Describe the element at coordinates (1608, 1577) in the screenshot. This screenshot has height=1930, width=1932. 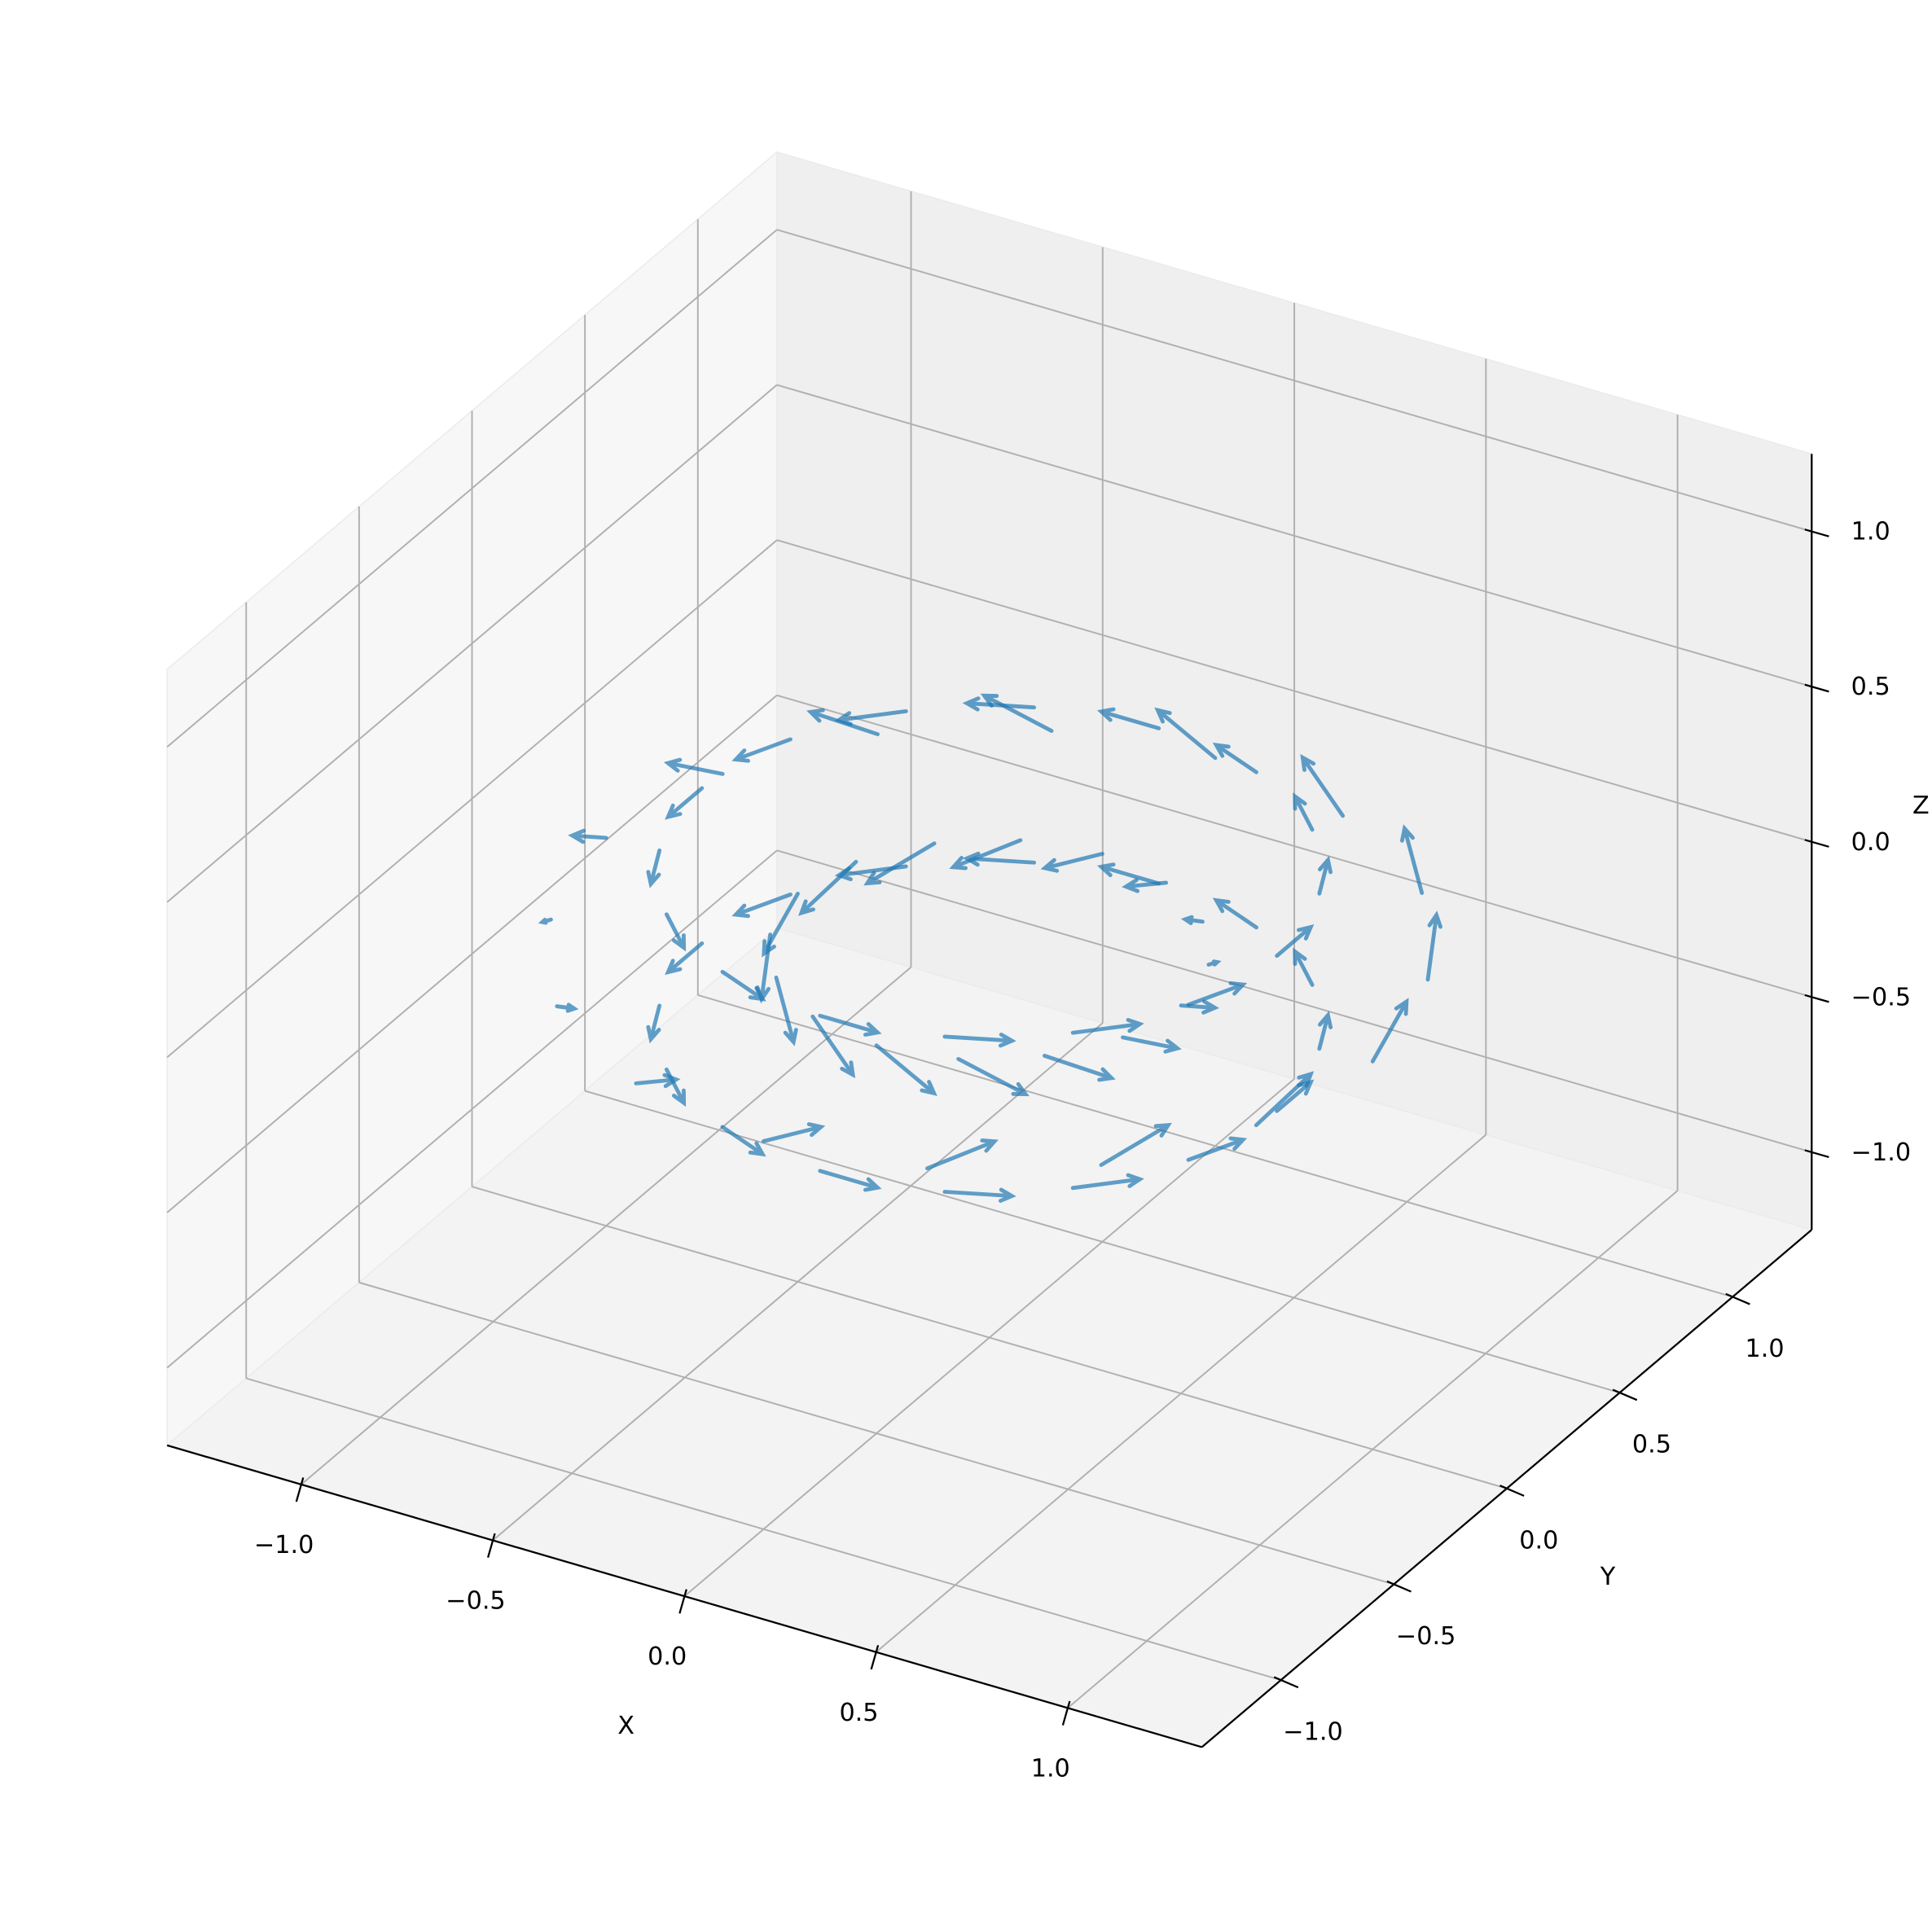
I see `y-axis-label: Y` at that location.